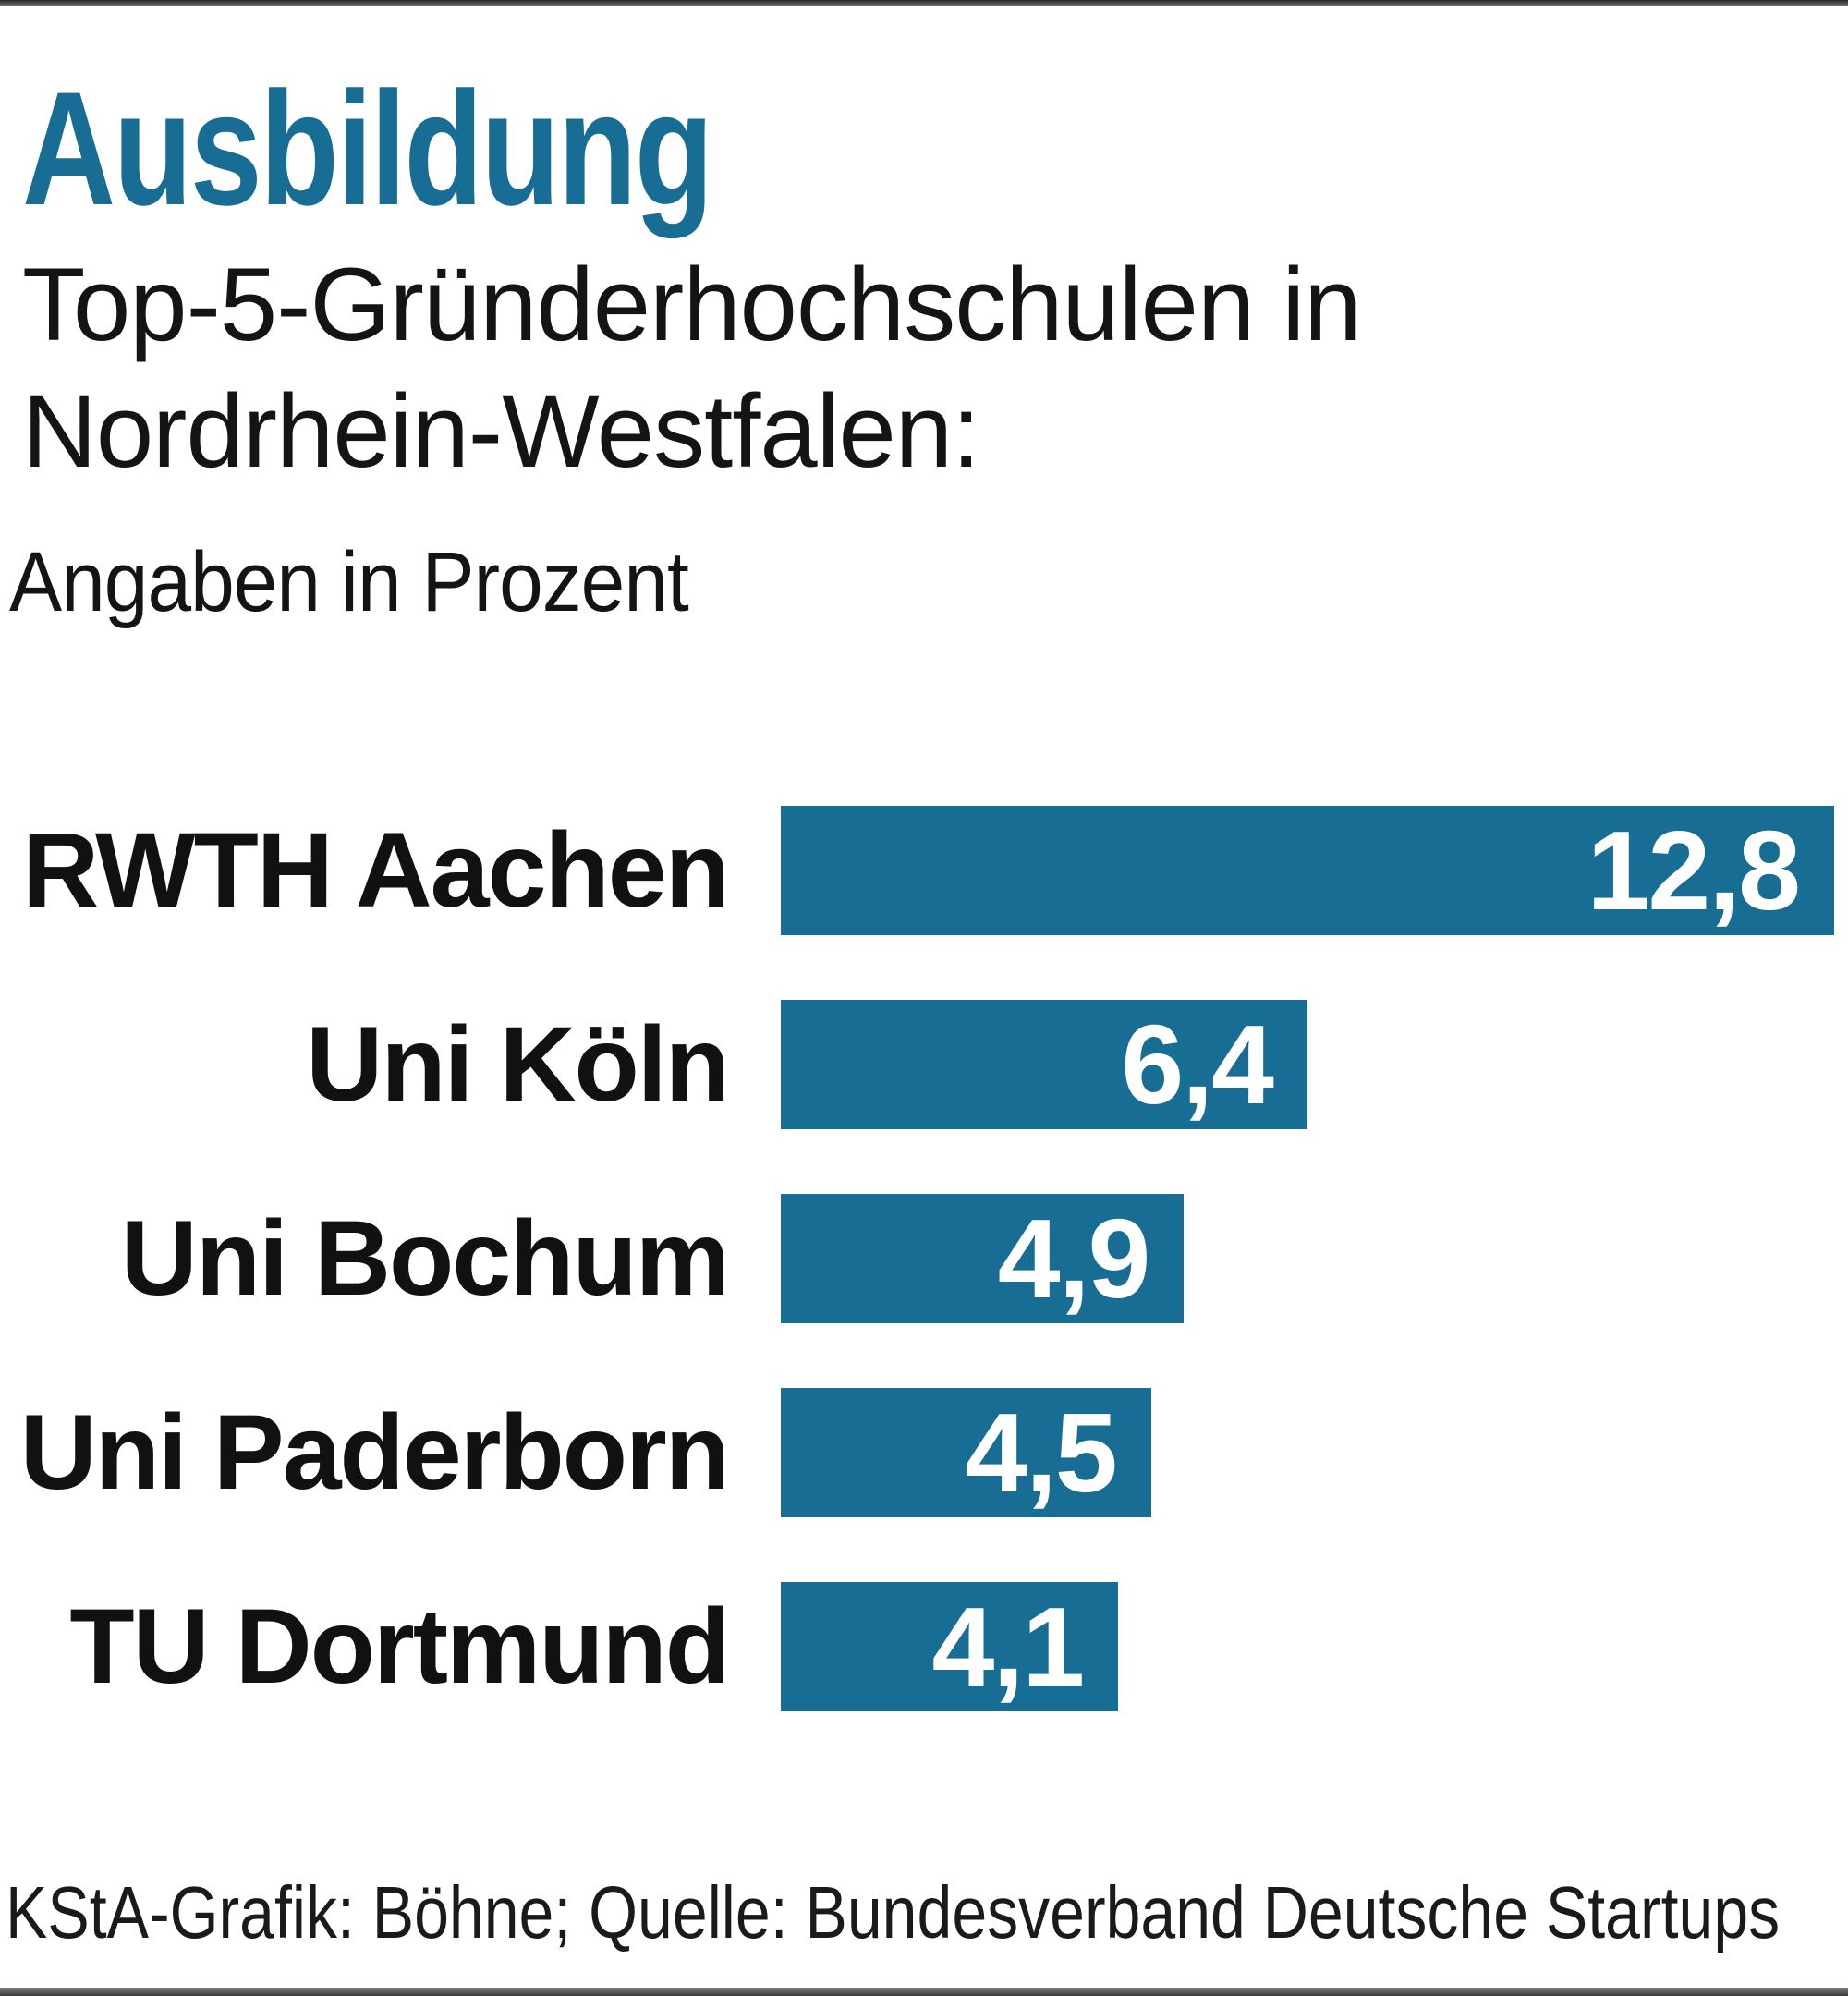 Image resolution: width=1848 pixels, height=1996 pixels. I want to click on bar: 4,5, so click(966, 1452).